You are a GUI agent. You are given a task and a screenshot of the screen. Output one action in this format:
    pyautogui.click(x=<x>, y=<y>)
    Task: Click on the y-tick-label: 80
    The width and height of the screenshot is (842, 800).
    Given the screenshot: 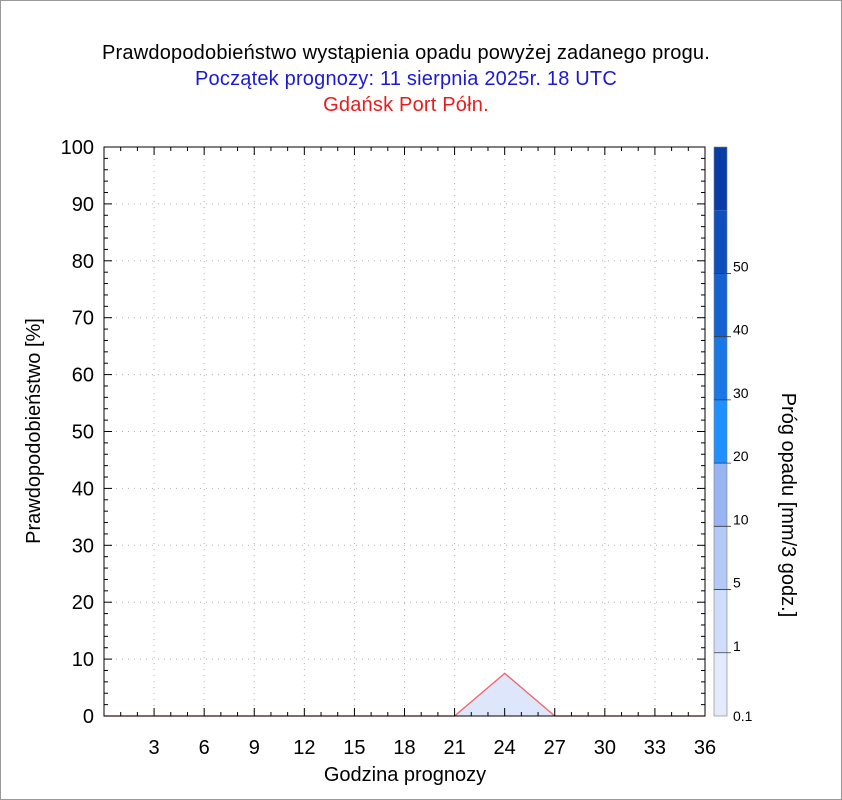 What is the action you would take?
    pyautogui.click(x=83, y=262)
    